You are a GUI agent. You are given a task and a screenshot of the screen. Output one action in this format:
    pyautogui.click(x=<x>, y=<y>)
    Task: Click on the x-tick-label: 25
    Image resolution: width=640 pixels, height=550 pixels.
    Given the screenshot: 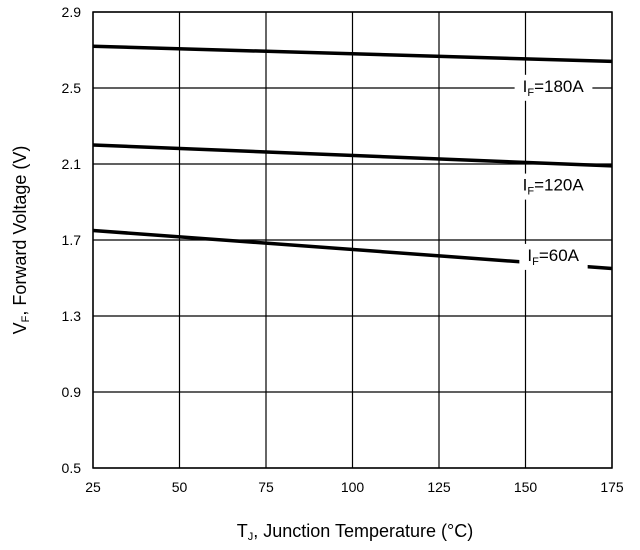 What is the action you would take?
    pyautogui.click(x=93, y=487)
    